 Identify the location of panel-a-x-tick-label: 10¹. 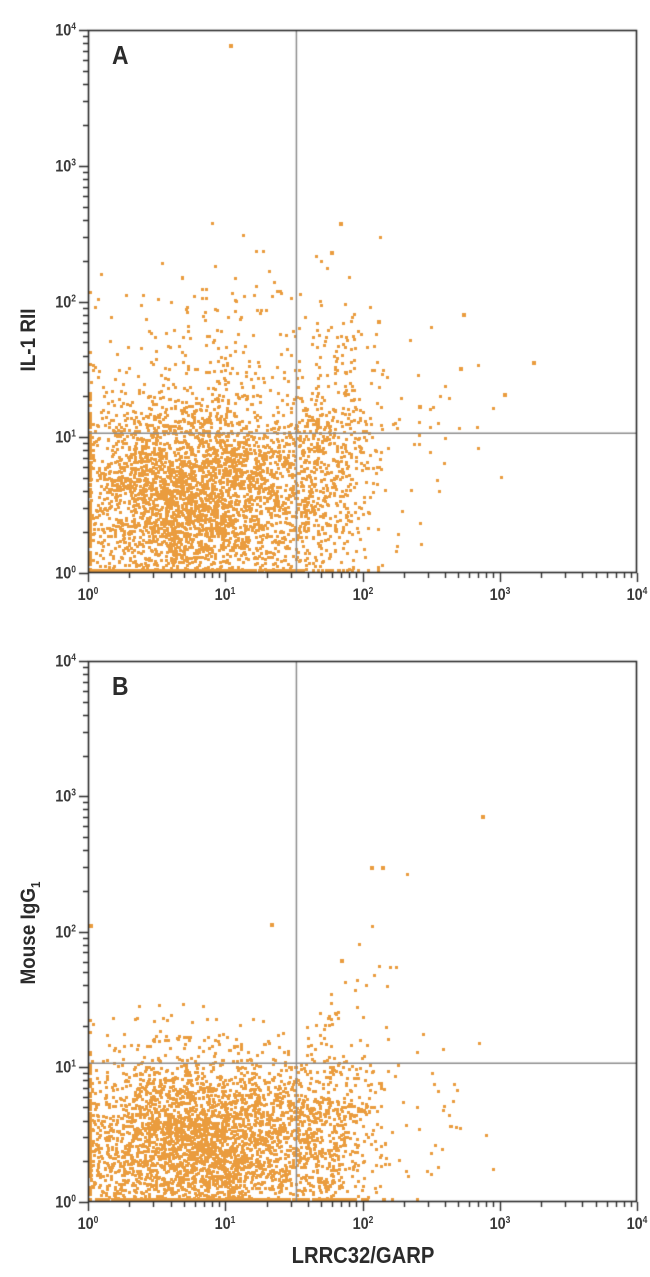
(225, 594).